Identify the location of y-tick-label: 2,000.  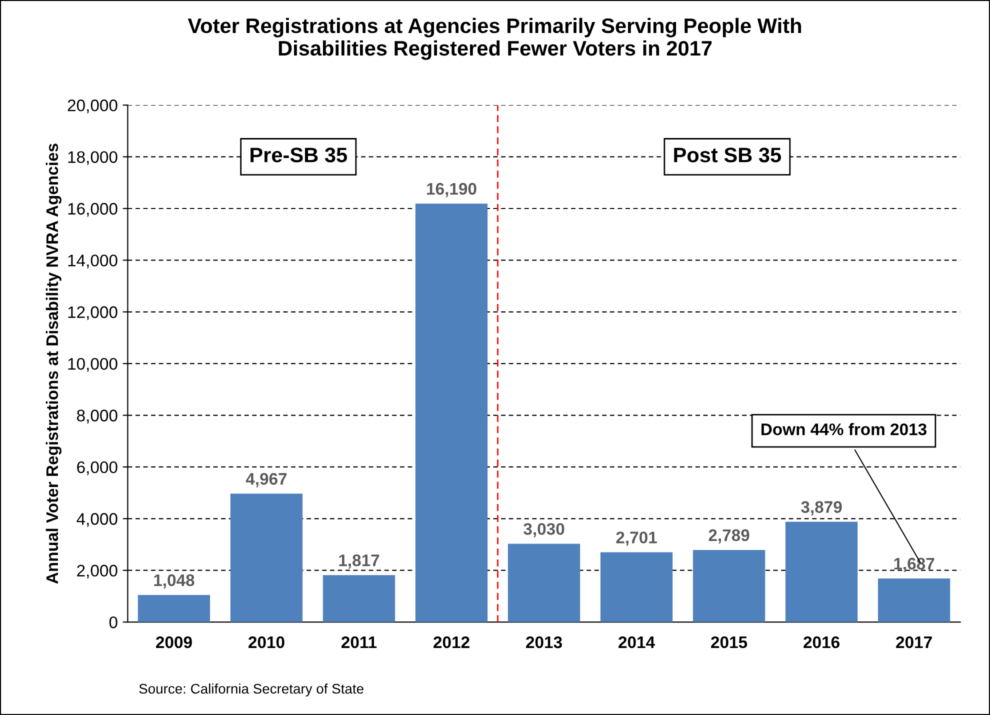
(97, 571).